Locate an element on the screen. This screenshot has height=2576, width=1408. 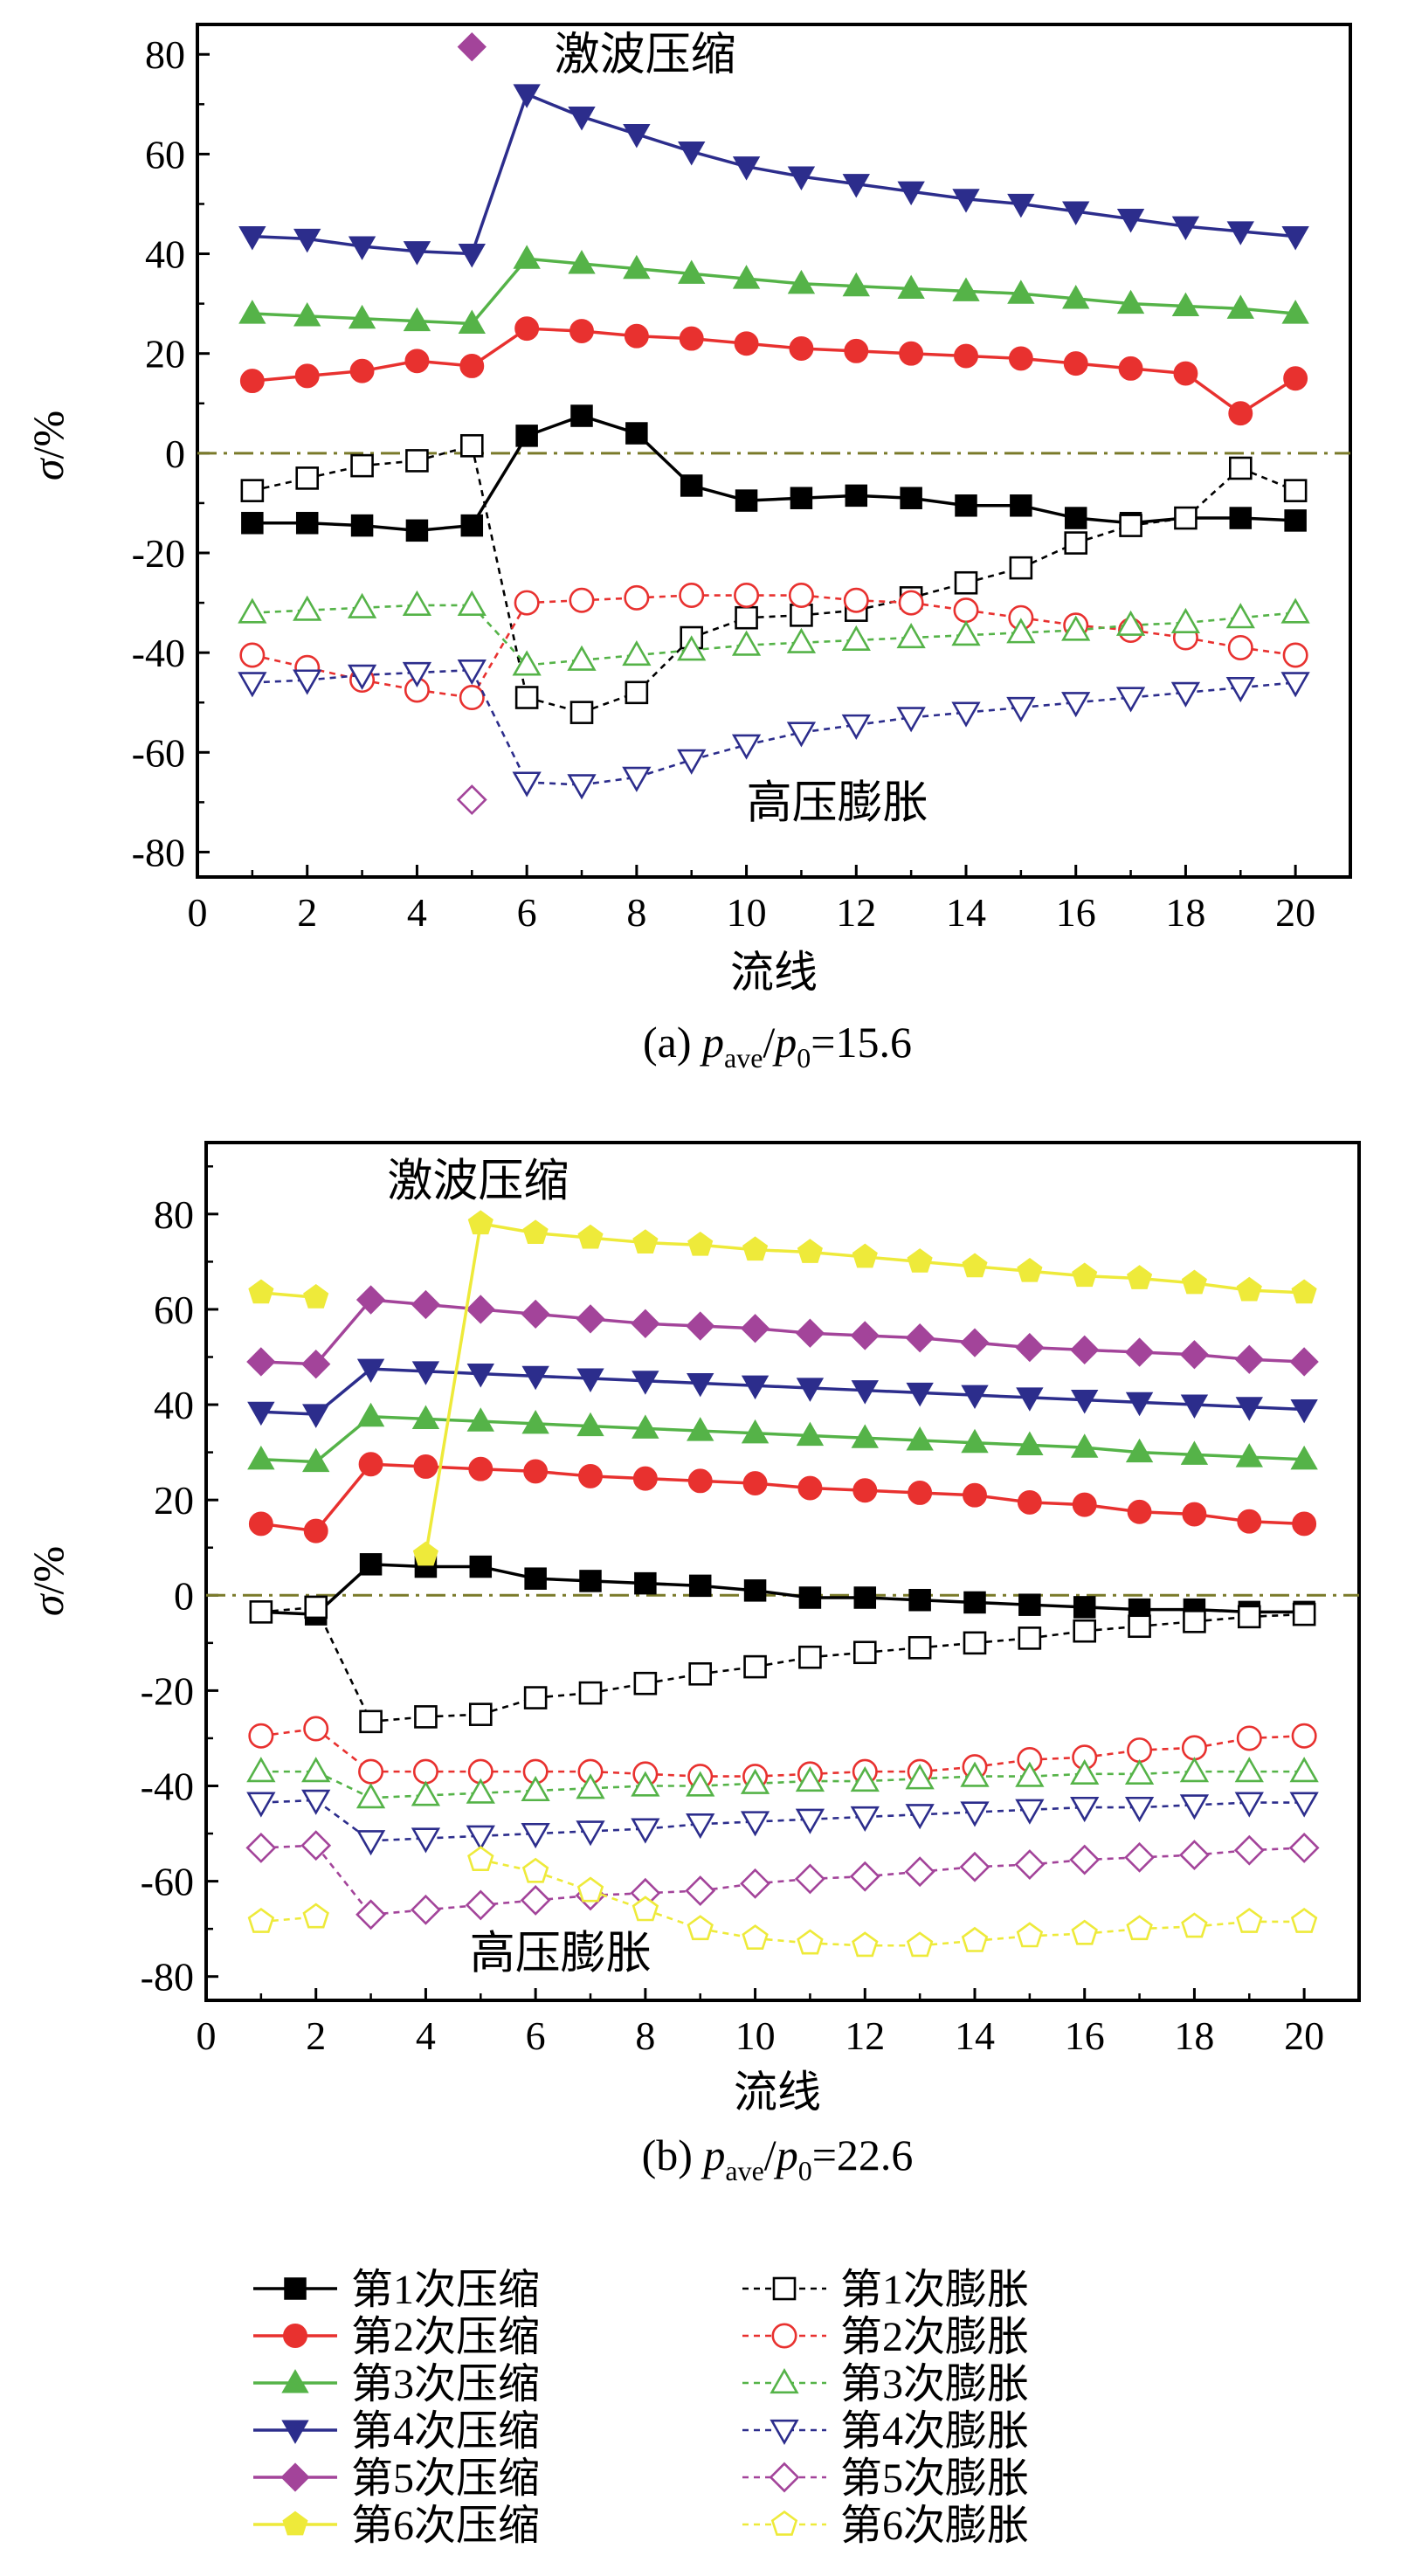
legend-label: 第2次压缩 is located at coordinates (445, 2337).